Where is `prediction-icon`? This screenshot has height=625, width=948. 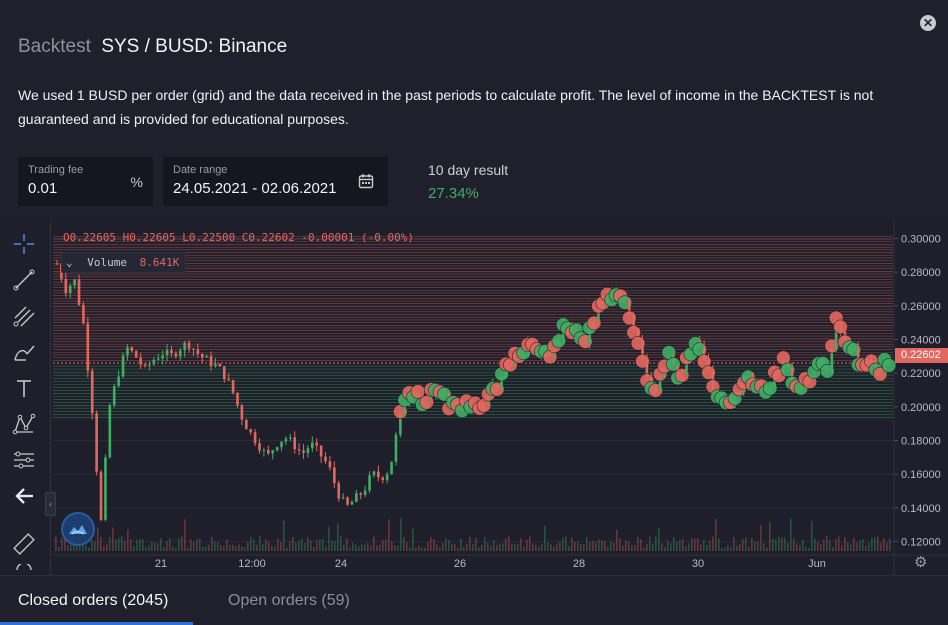
prediction-icon is located at coordinates (24, 460).